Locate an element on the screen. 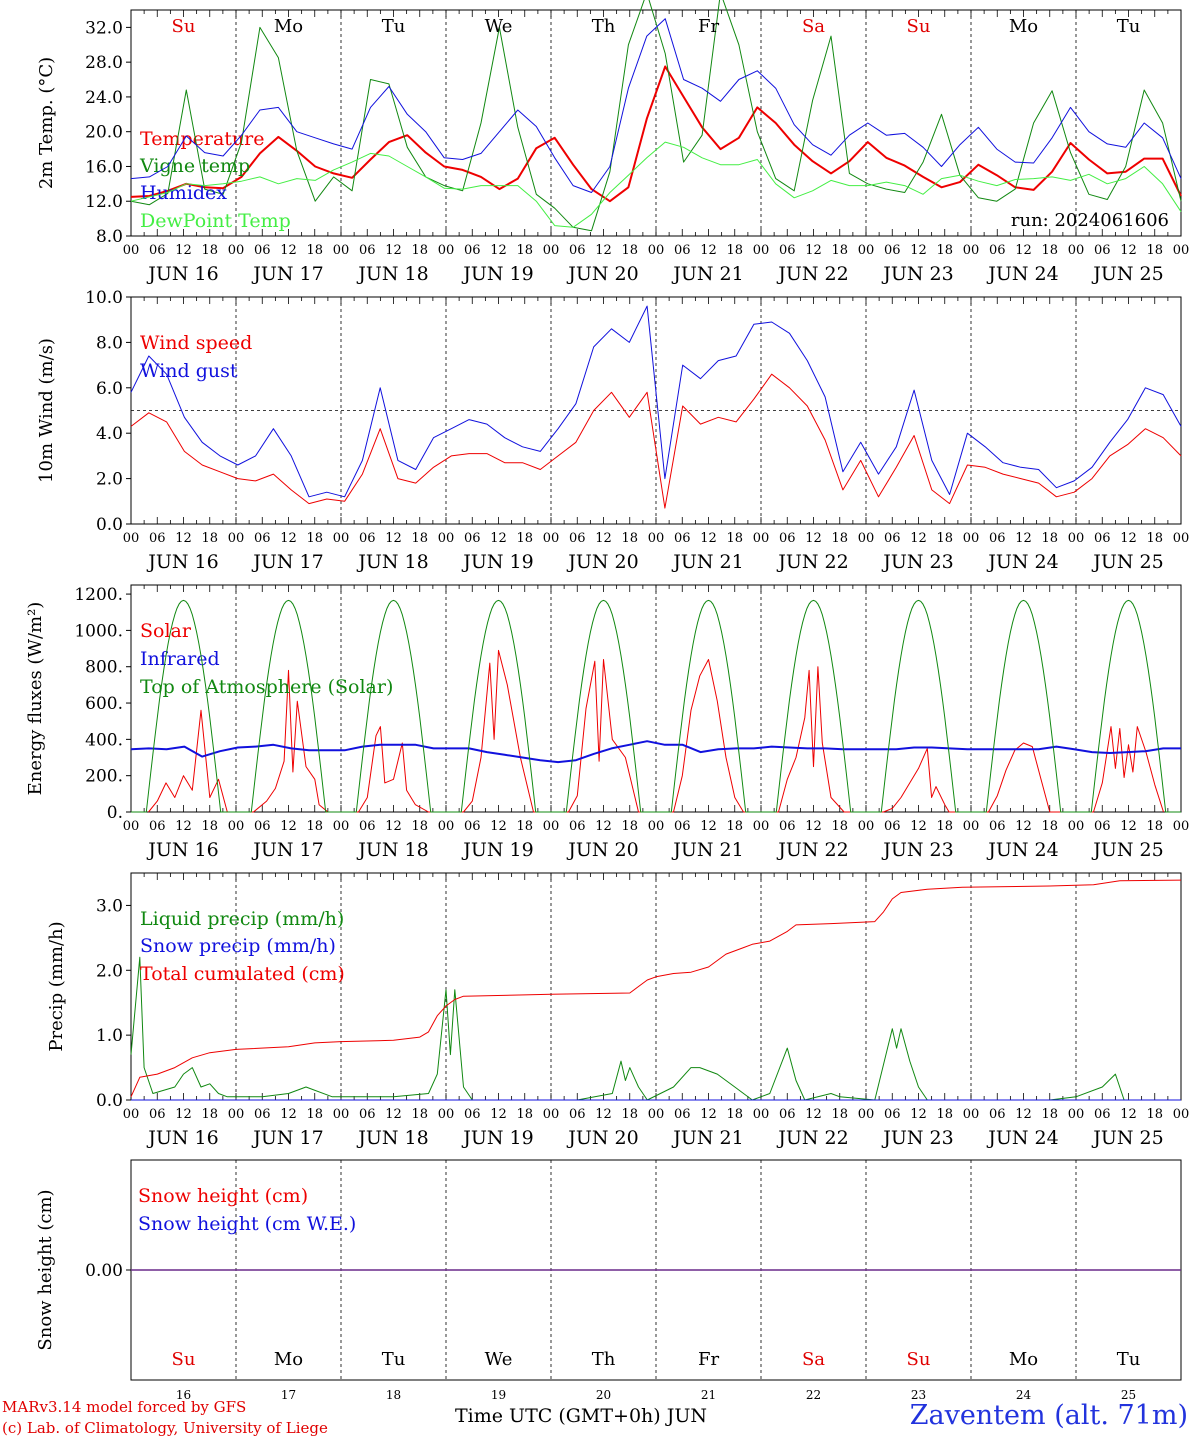 This screenshot has height=1440, width=1194. weekday-top: Mo is located at coordinates (288, 26).